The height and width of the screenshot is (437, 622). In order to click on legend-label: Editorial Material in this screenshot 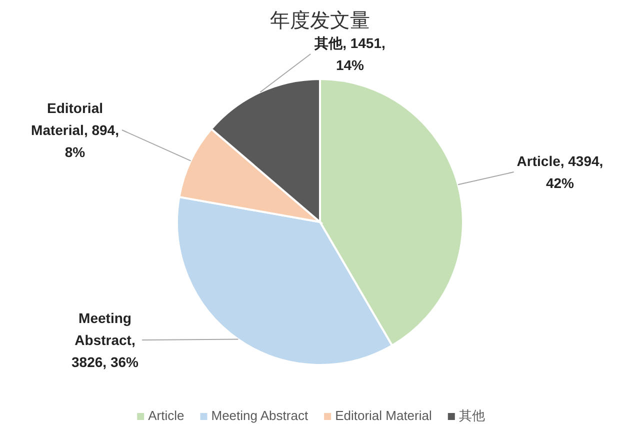, I will do `click(383, 415)`.